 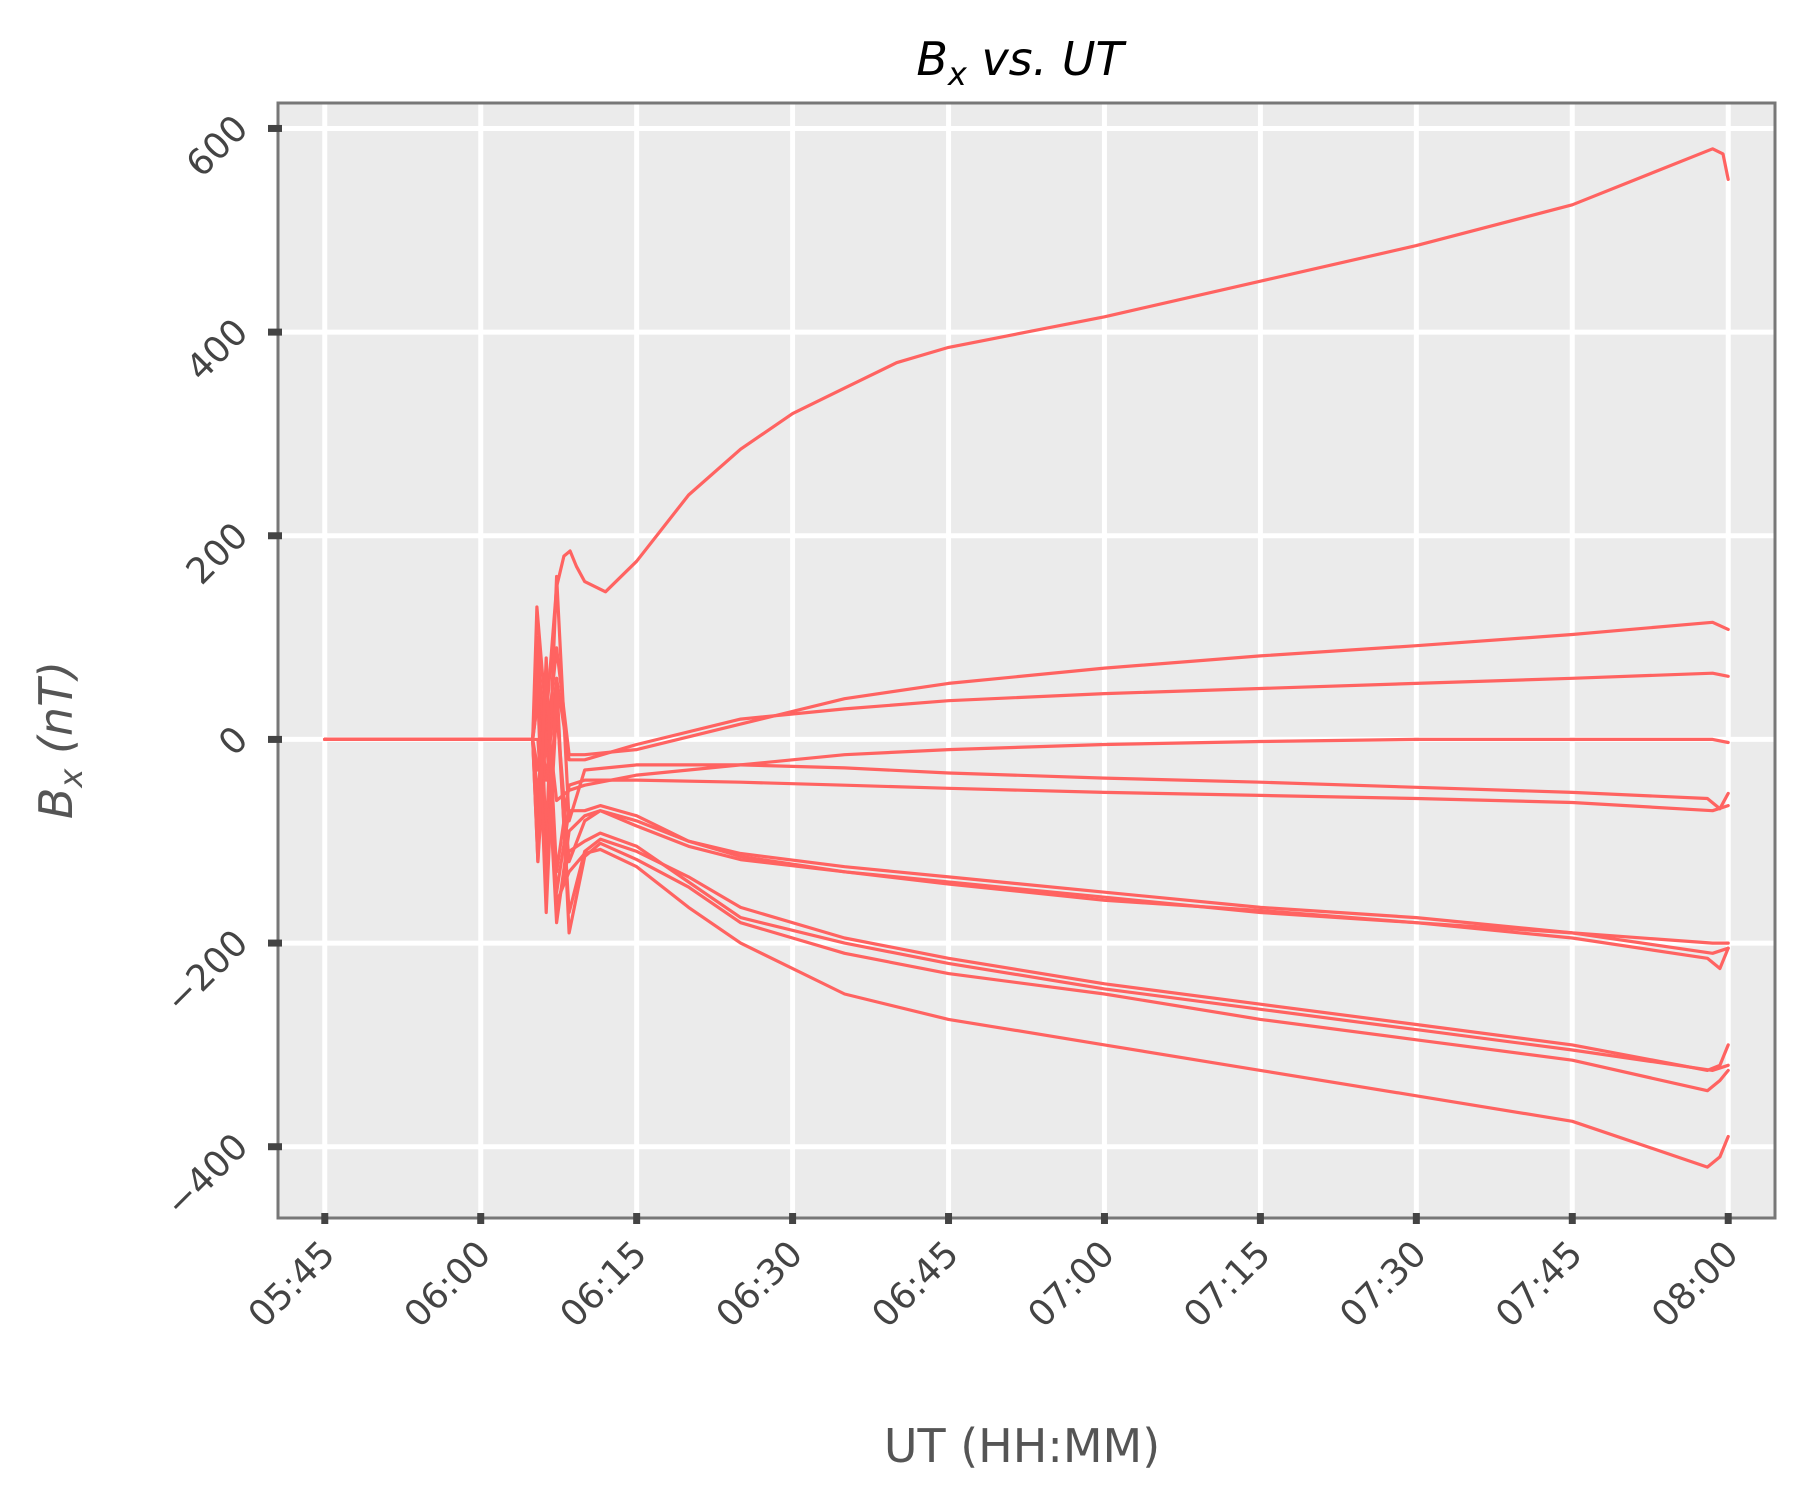 I want to click on y-tick-label: 0, so click(x=233, y=741).